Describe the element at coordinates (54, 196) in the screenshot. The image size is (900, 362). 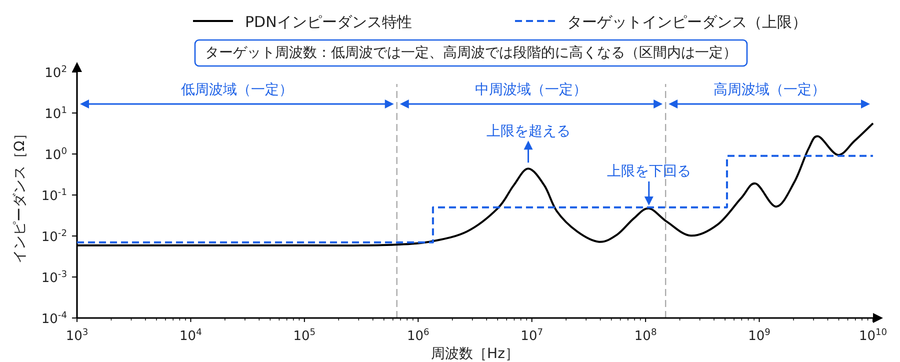
I see `y-tick-label: 10$^{-1}$` at that location.